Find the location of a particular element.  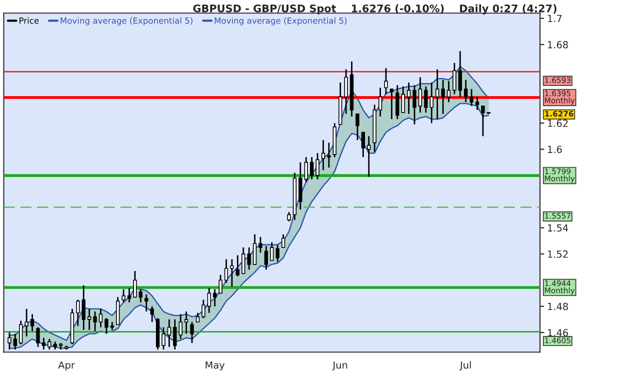

y-tick-label: 1.62 is located at coordinates (558, 123).